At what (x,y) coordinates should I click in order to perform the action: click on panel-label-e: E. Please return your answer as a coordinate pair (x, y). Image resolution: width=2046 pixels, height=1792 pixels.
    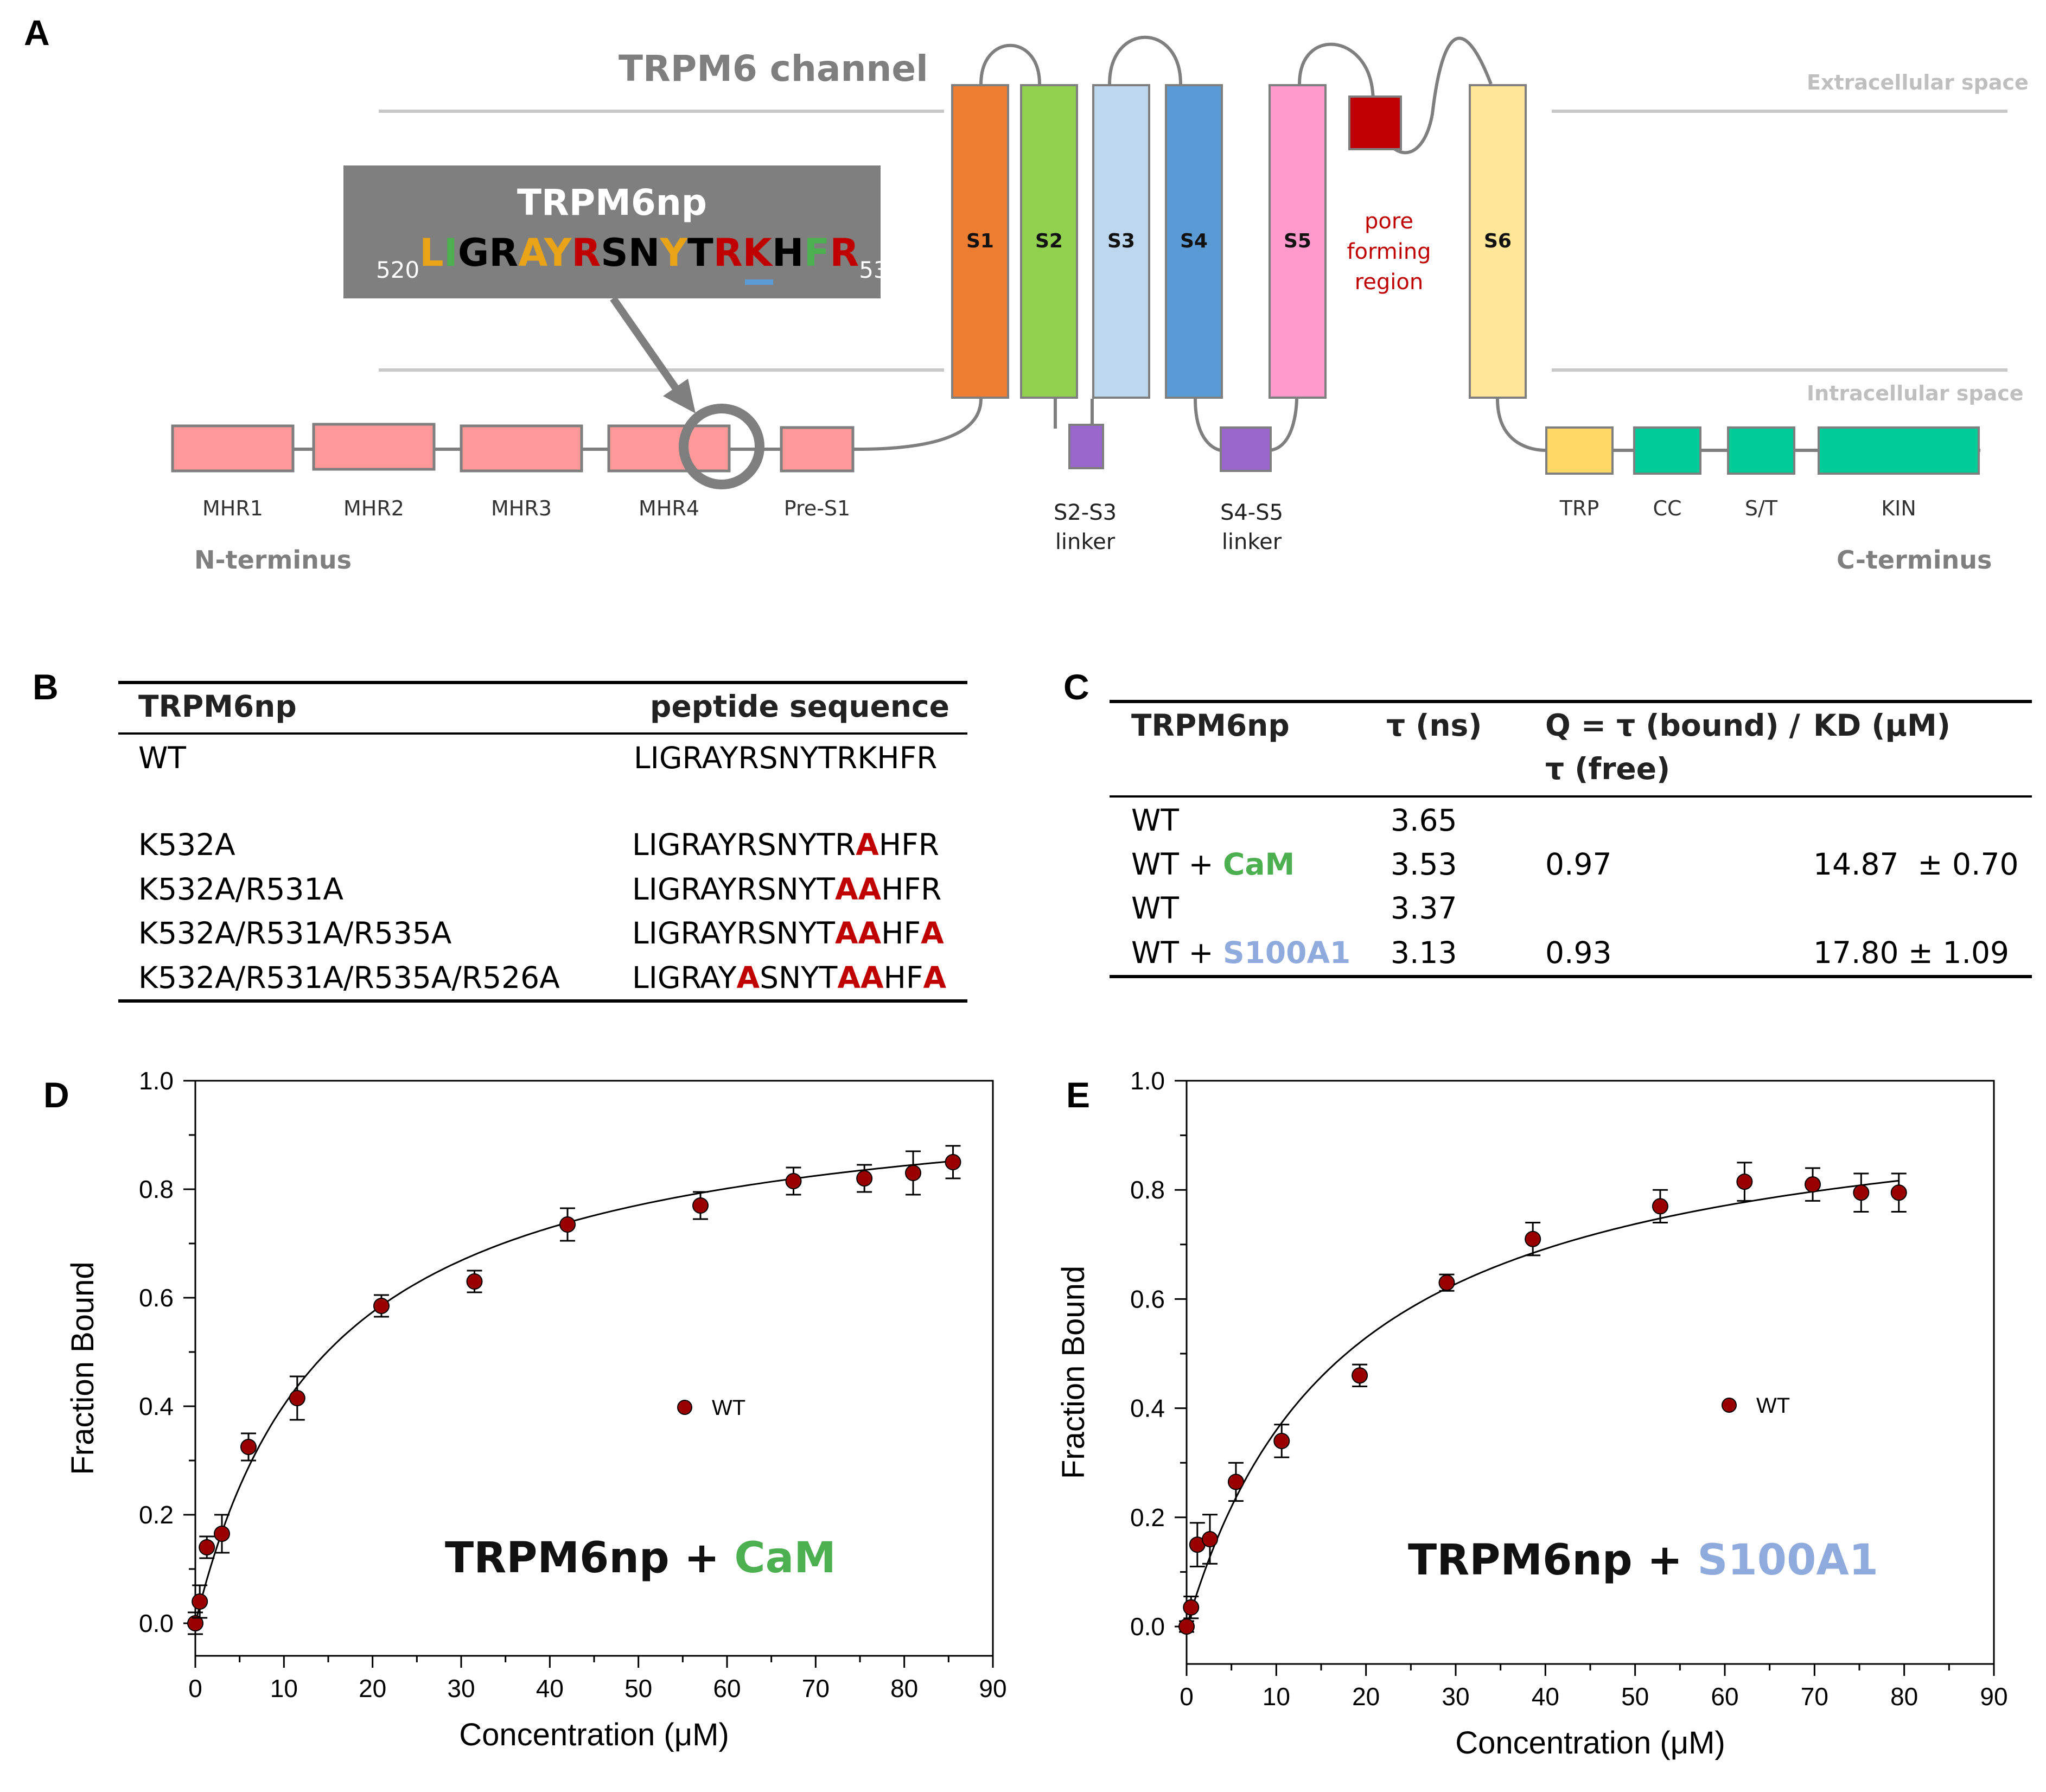
    Looking at the image, I should click on (1078, 1095).